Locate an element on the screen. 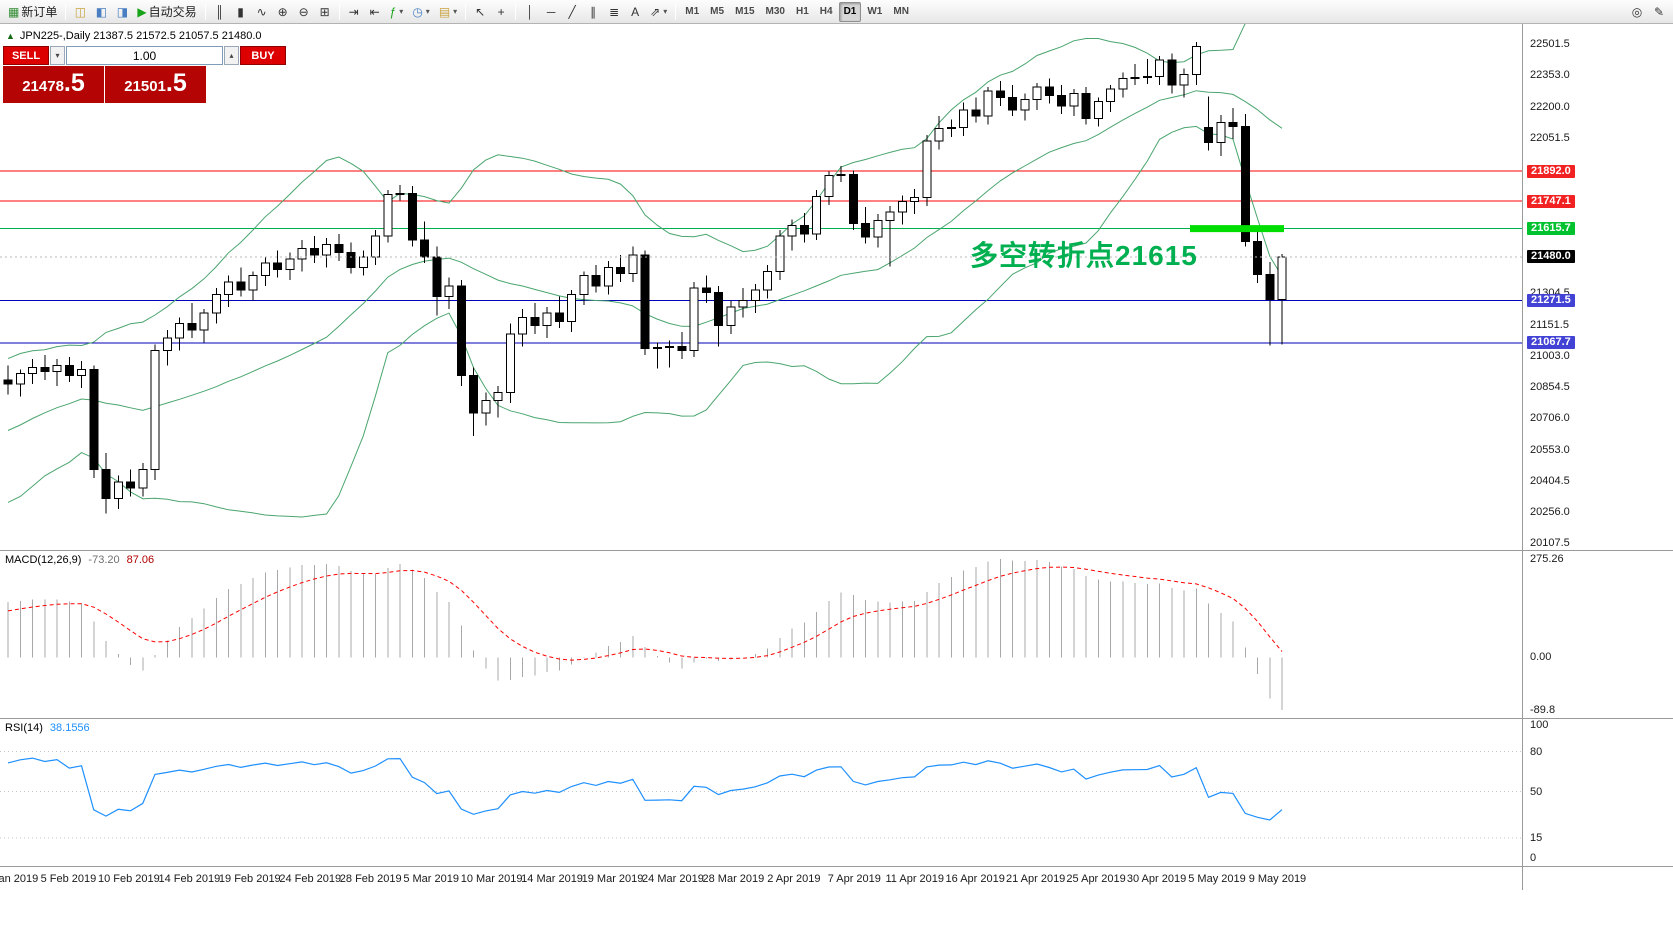  tile-windows-button: ⊞ is located at coordinates (325, 12).